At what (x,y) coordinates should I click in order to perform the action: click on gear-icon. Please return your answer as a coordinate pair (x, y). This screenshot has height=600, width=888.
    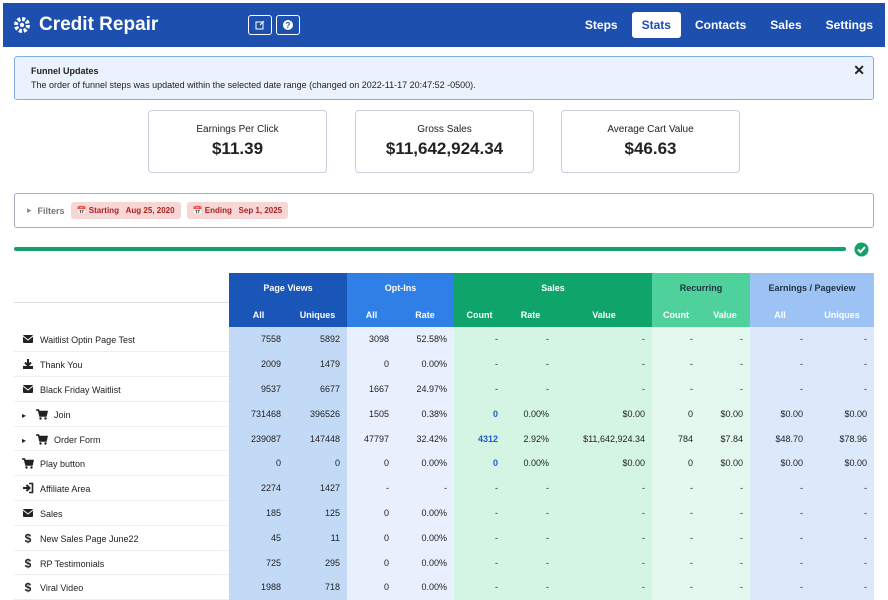
    Looking at the image, I should click on (22, 25).